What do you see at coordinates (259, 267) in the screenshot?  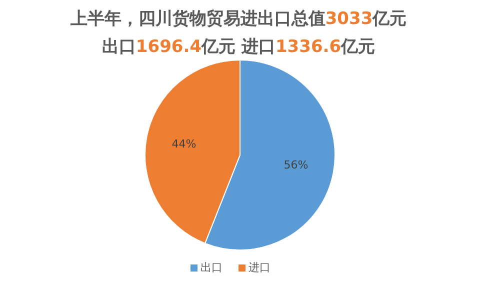 I see `legend-label: 进口` at bounding box center [259, 267].